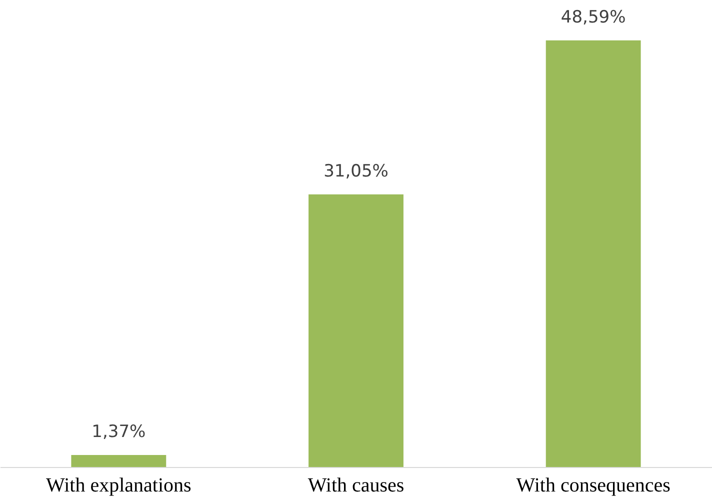  I want to click on x-tick-label: With consequences, so click(593, 485).